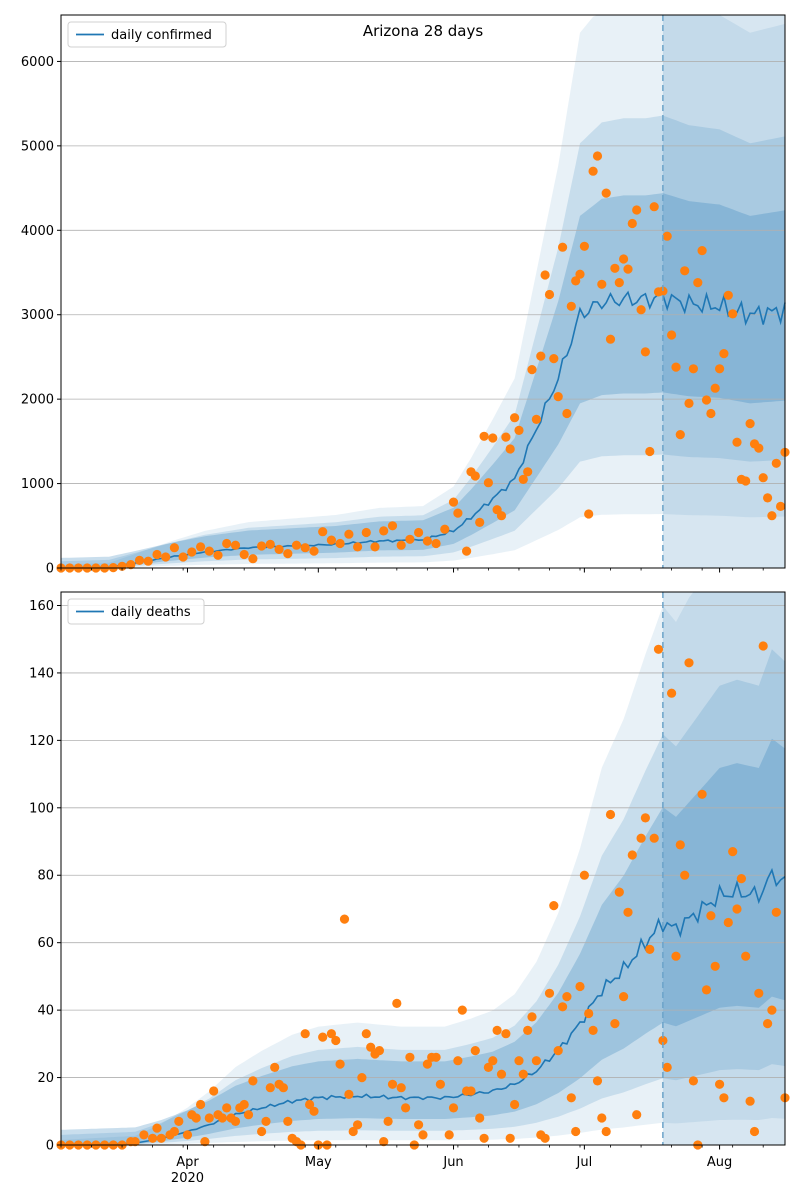 The width and height of the screenshot is (800, 1200). I want to click on x-tick-label: Jun, so click(452, 1162).